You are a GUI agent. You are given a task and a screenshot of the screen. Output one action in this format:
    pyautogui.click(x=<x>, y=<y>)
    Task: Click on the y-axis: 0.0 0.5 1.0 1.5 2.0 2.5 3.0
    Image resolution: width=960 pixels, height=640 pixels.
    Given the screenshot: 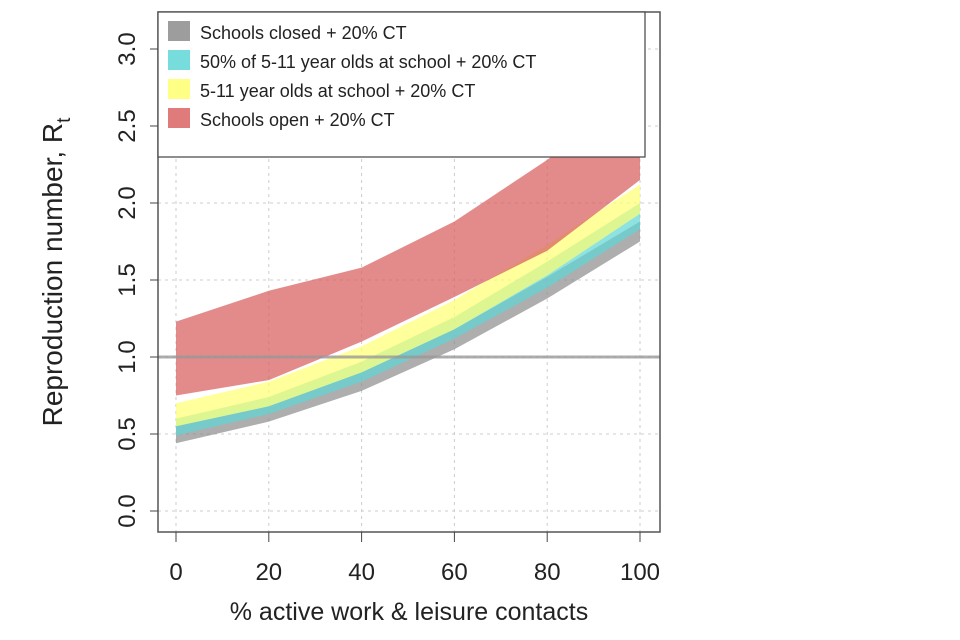 What is the action you would take?
    pyautogui.click(x=136, y=280)
    